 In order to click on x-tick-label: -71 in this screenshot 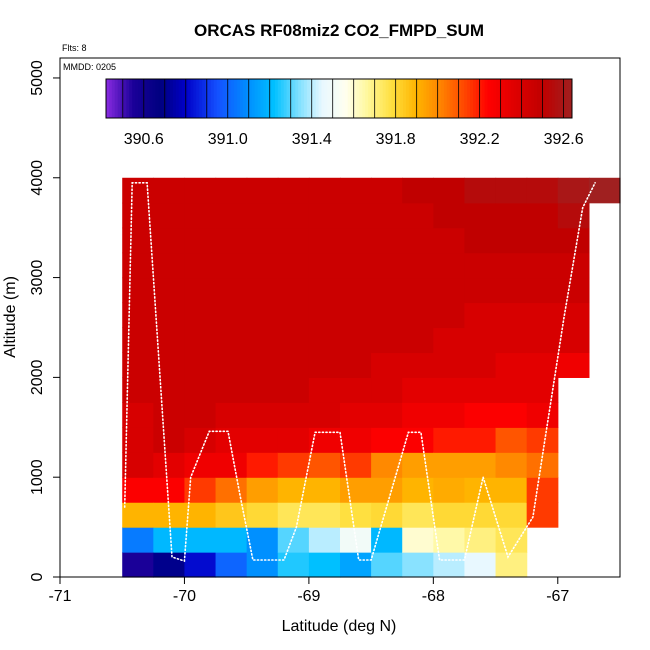, I will do `click(59, 596)`.